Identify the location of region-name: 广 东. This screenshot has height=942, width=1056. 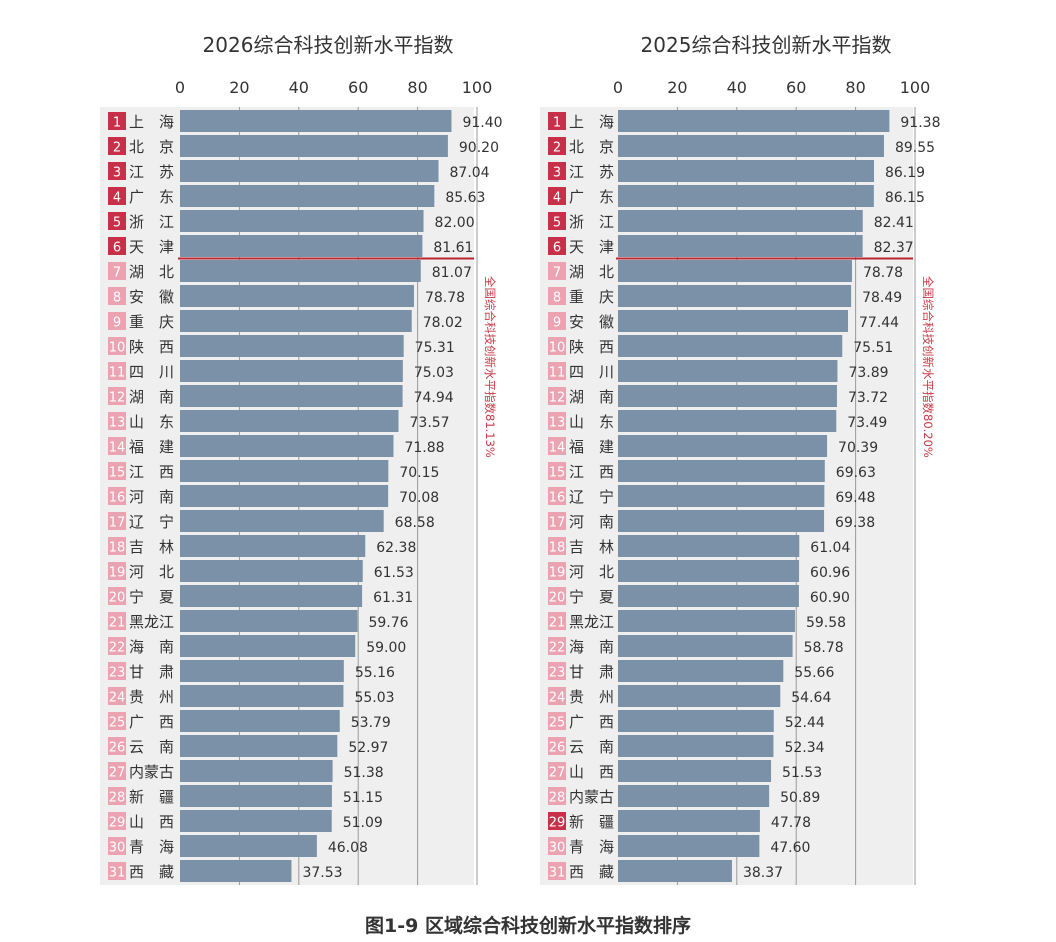
(591, 197).